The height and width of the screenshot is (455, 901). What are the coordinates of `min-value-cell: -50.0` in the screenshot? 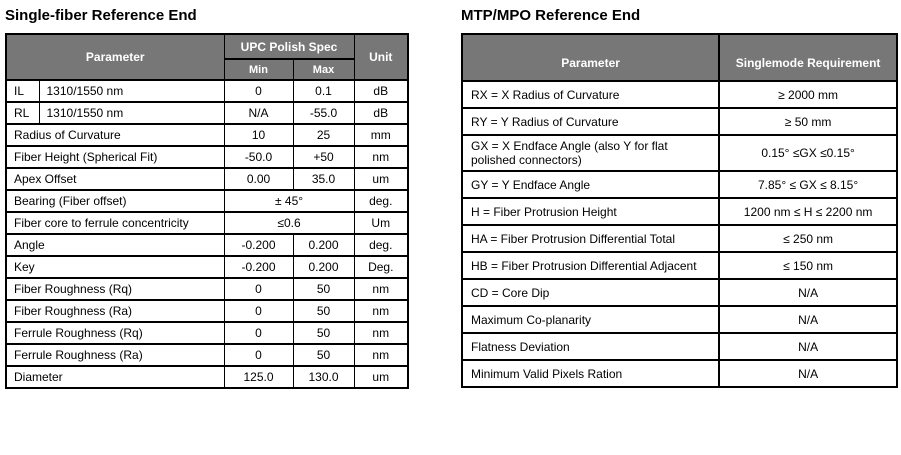 It's located at (258, 157).